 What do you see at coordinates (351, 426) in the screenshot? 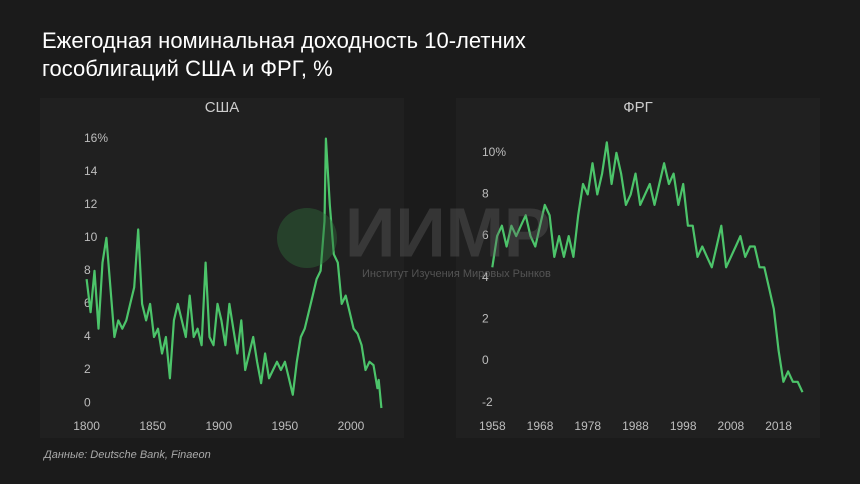
I see `x-tick-label: 2000` at bounding box center [351, 426].